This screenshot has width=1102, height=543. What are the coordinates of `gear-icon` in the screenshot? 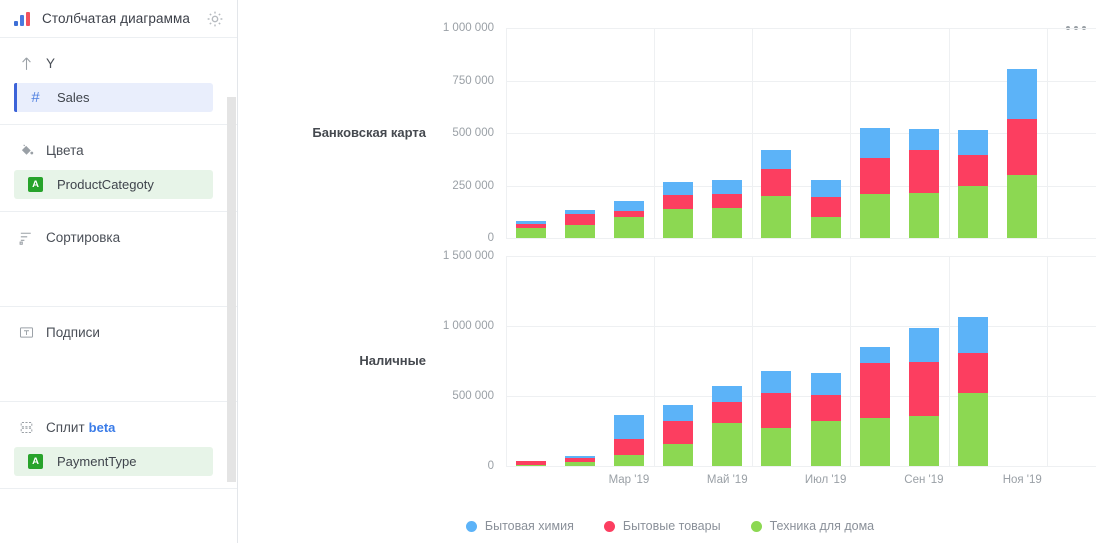 It's located at (215, 19).